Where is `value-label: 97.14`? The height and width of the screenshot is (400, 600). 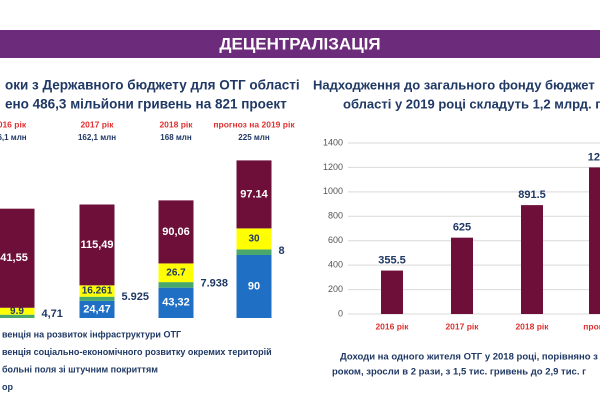 value-label: 97.14 is located at coordinates (254, 194).